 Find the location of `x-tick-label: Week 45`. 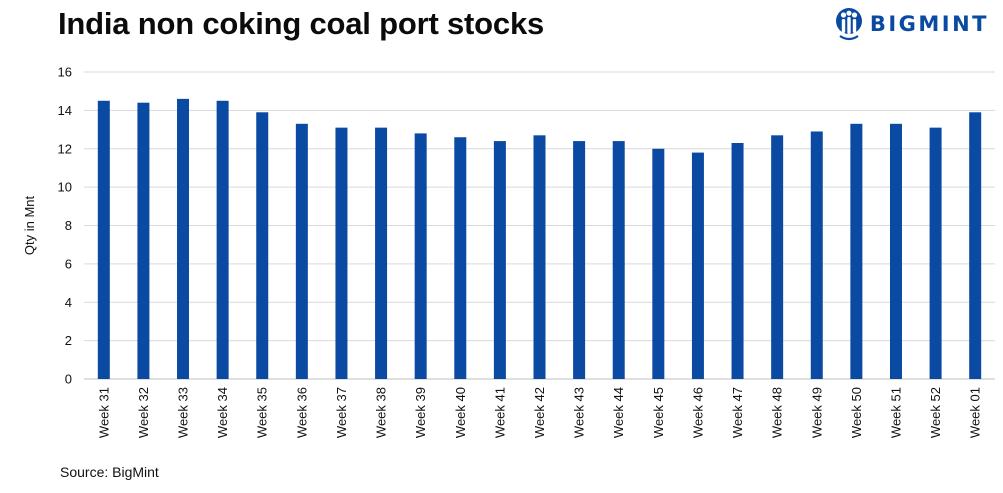

x-tick-label: Week 45 is located at coordinates (658, 412).